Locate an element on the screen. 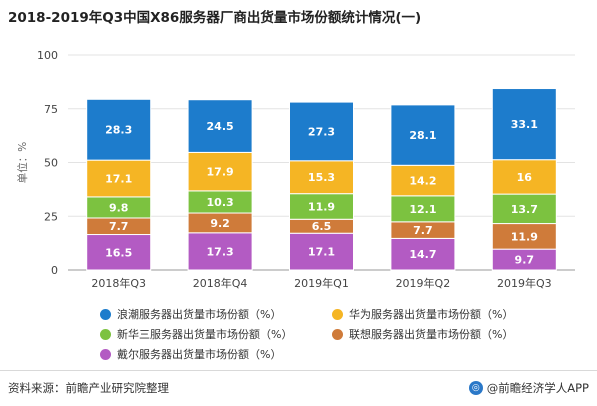  legend-item: 华为服务器出货量市场份额（%） is located at coordinates (422, 314).